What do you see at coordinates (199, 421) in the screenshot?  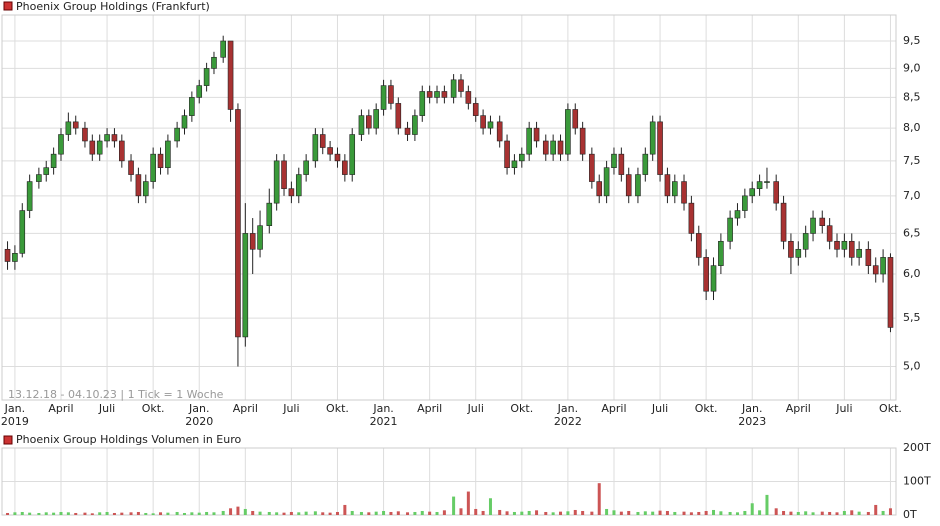 I see `x-year-label: 2020` at bounding box center [199, 421].